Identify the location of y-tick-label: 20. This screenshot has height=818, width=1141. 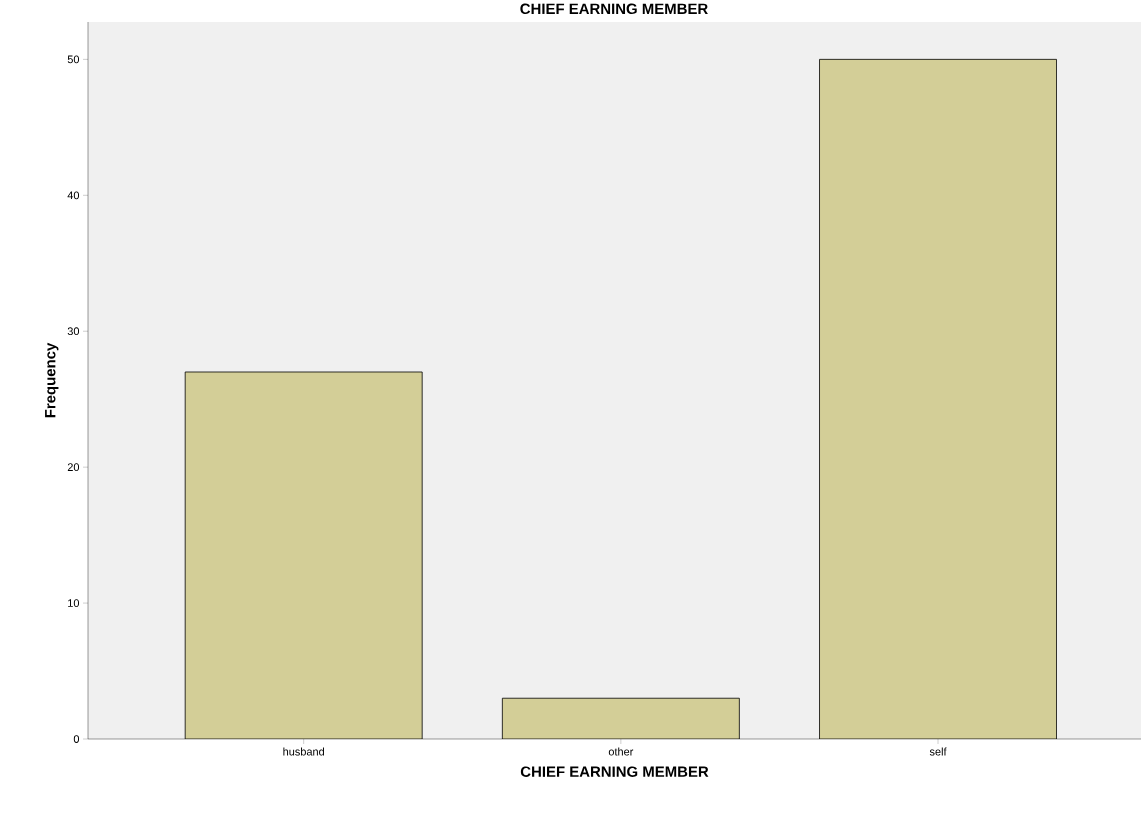
(73, 467).